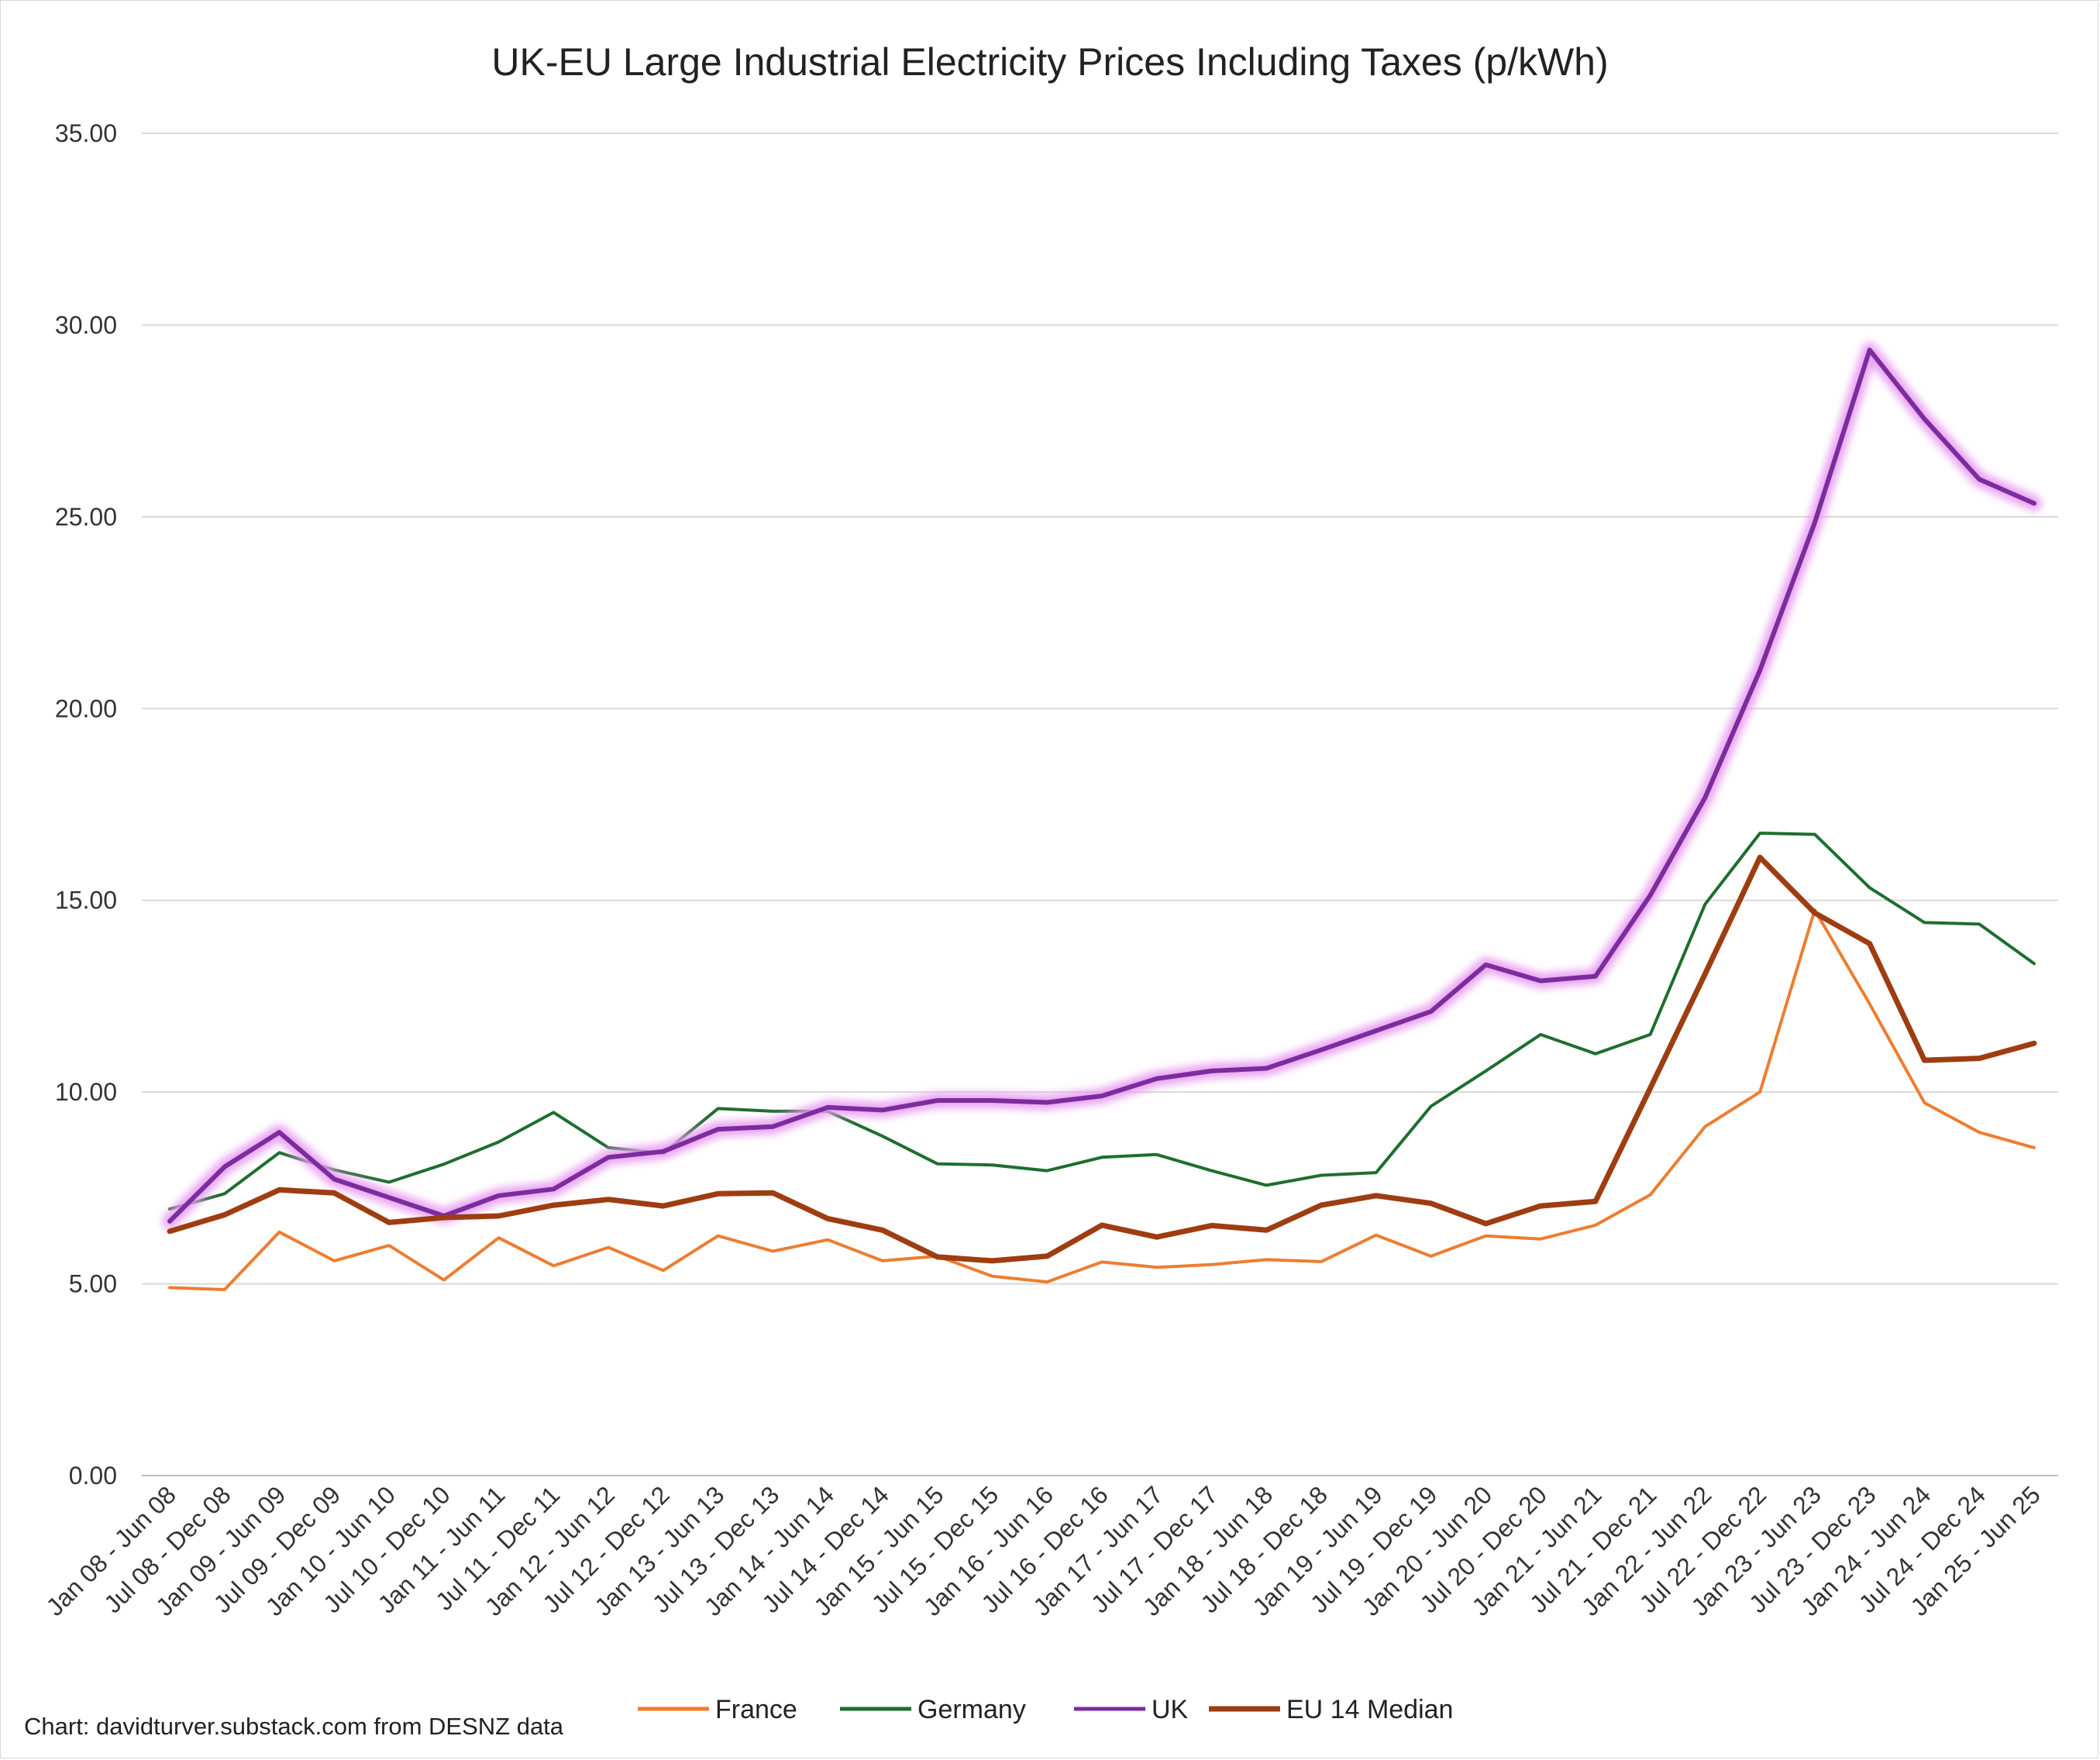 This screenshot has height=1760, width=2100. What do you see at coordinates (972, 1709) in the screenshot?
I see `legend-label-germany: Germany` at bounding box center [972, 1709].